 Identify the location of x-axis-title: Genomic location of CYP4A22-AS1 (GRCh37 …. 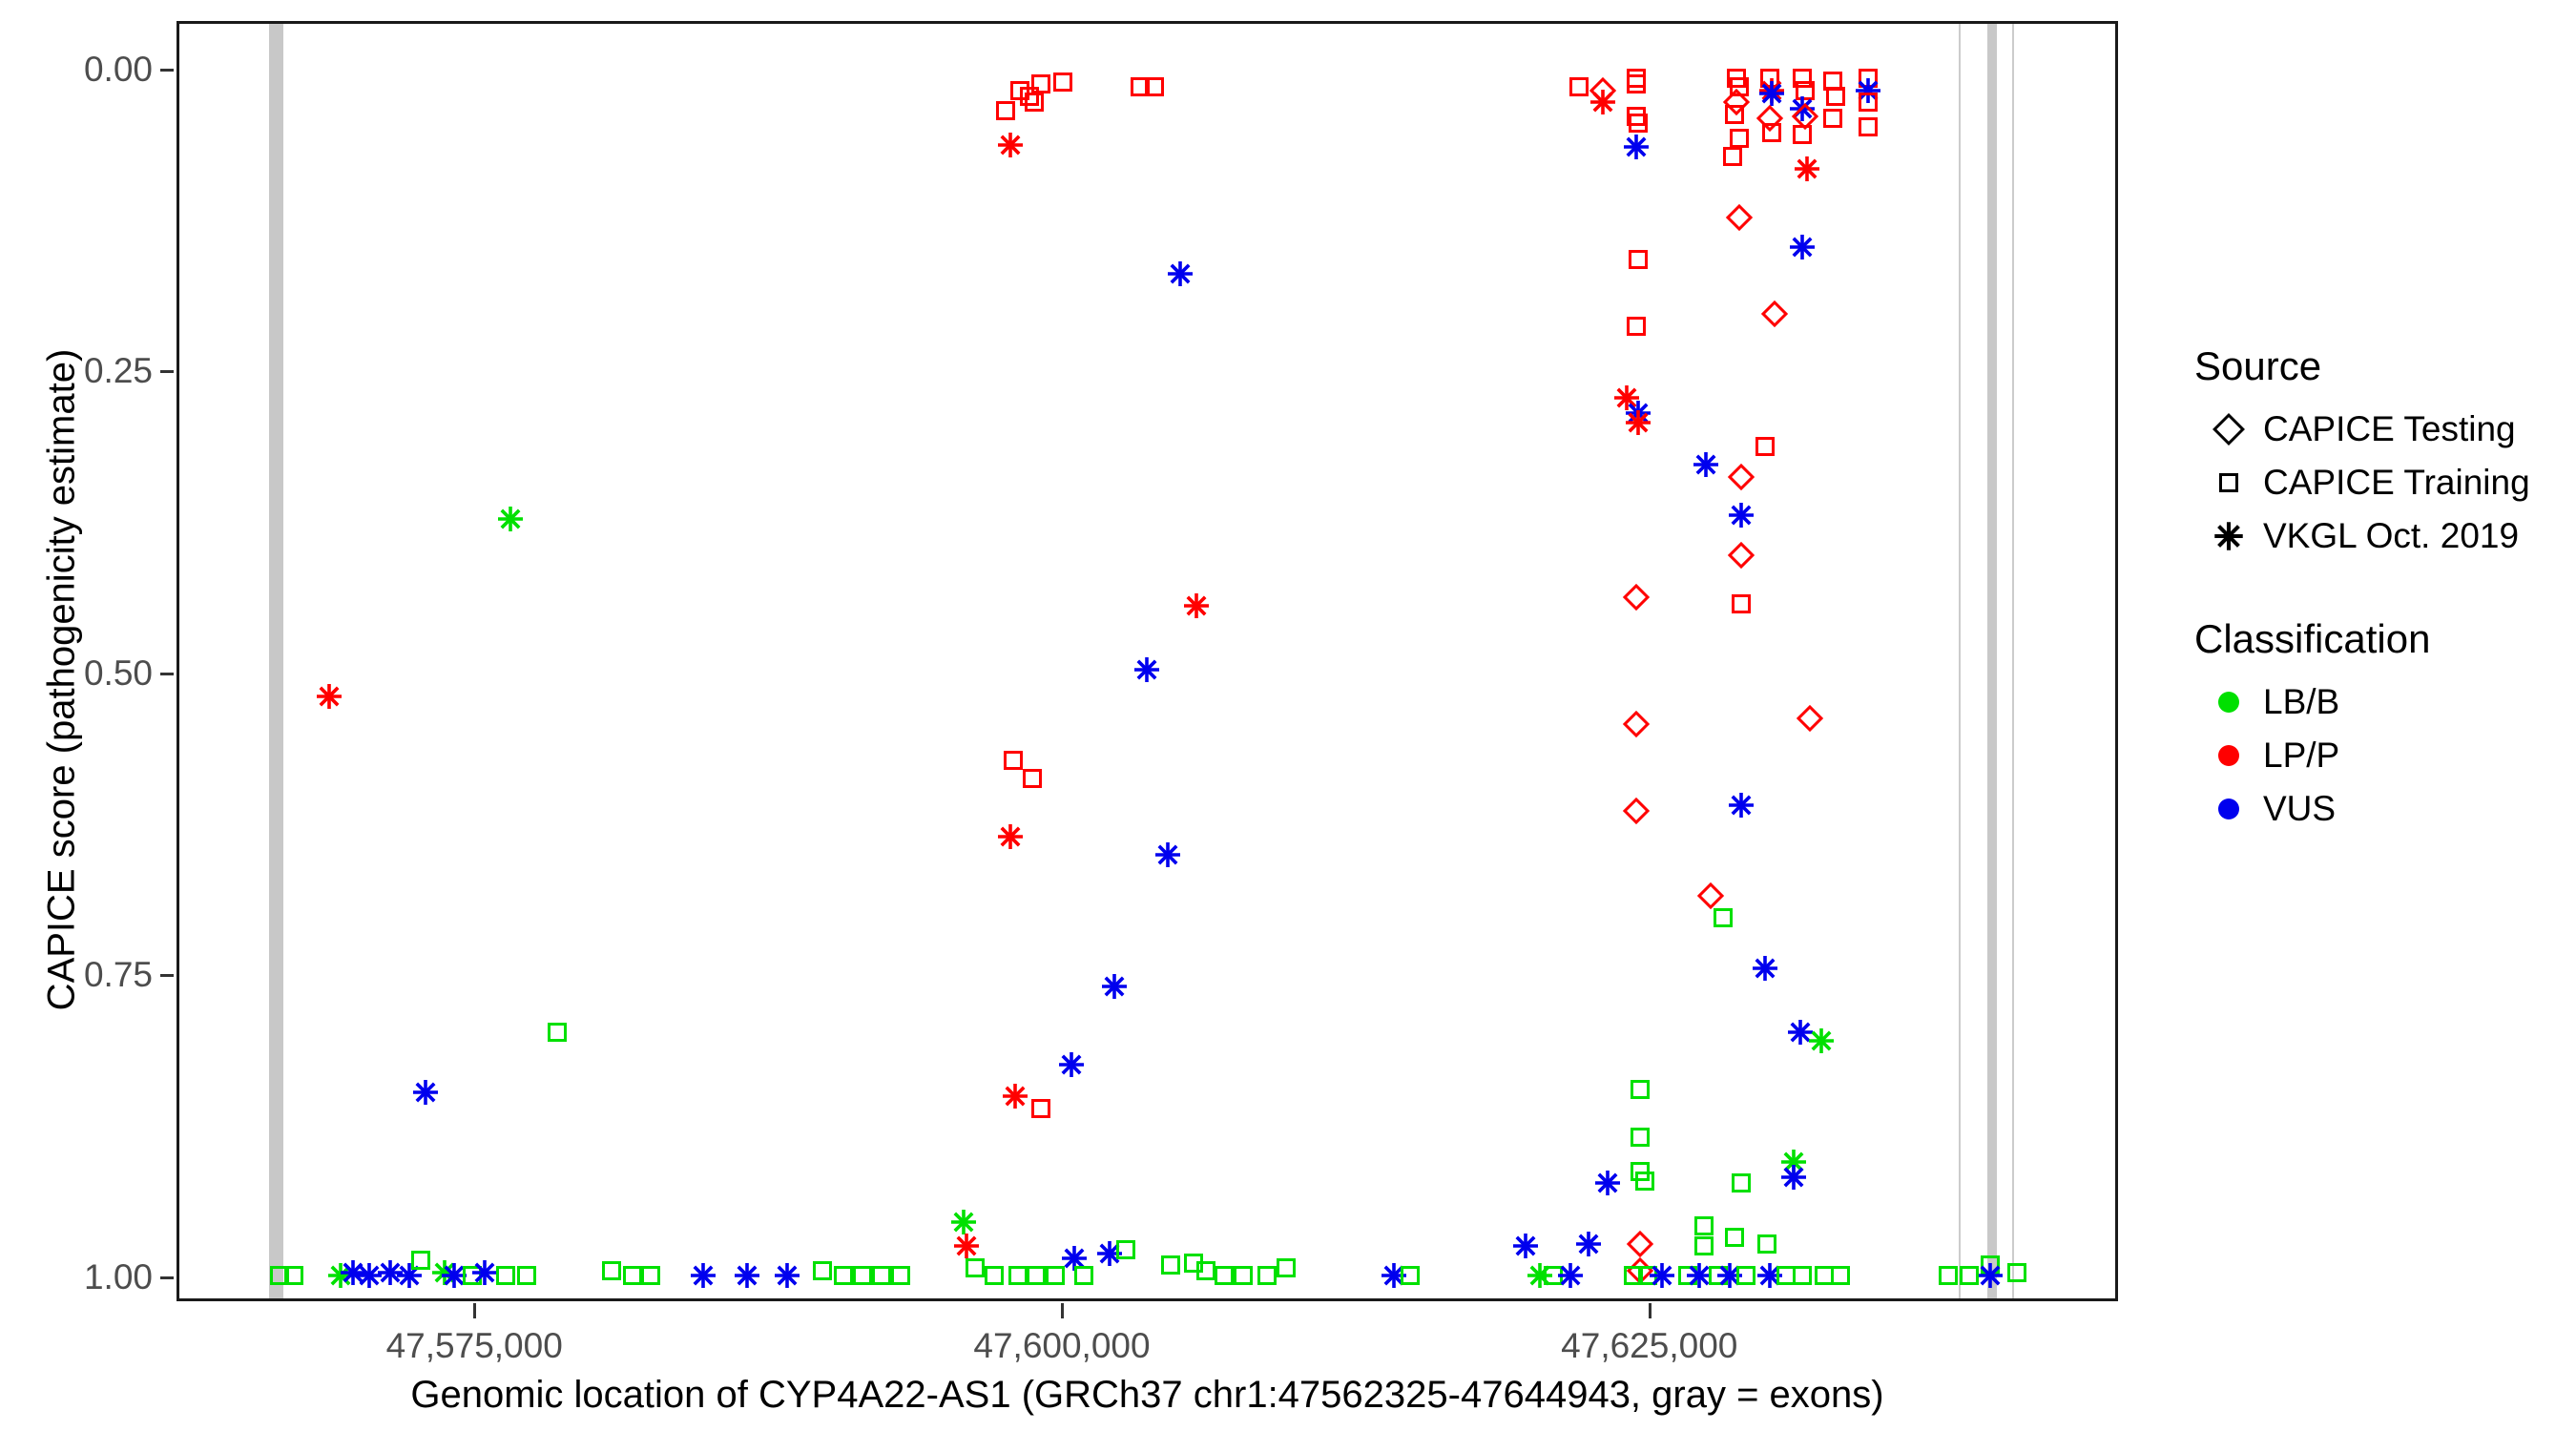
(1147, 1395).